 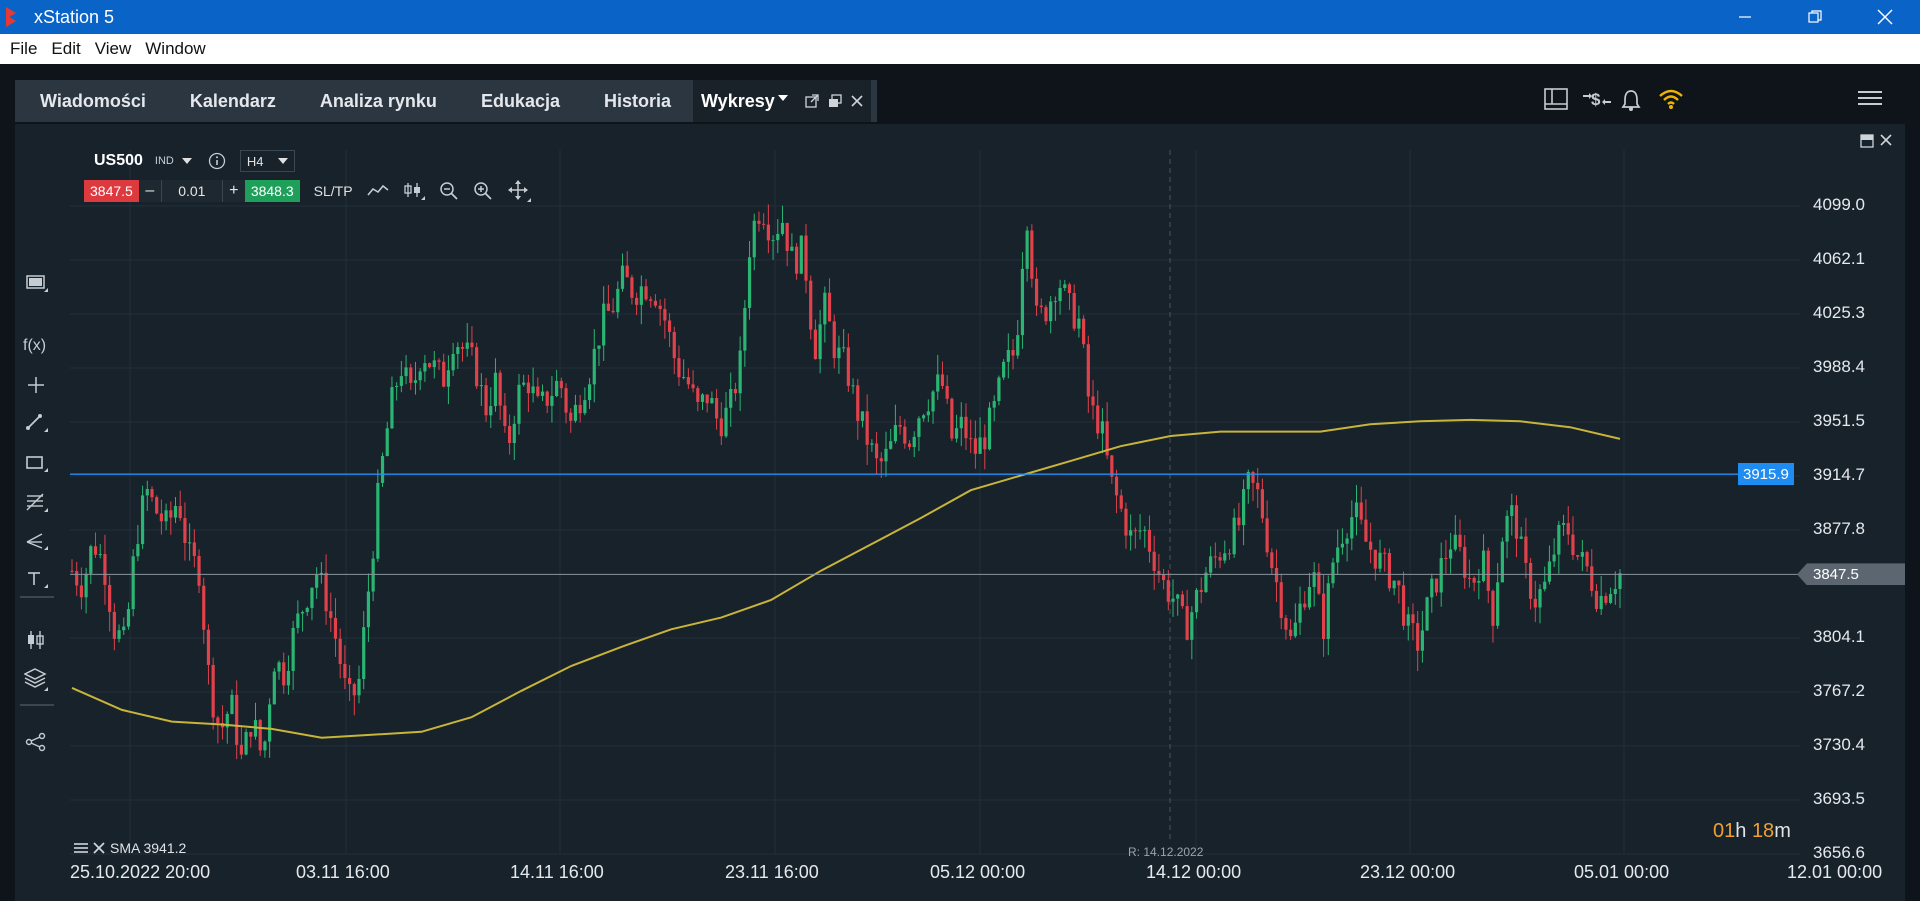 I want to click on x-tick-label: 23.12 00:00, so click(x=1408, y=872).